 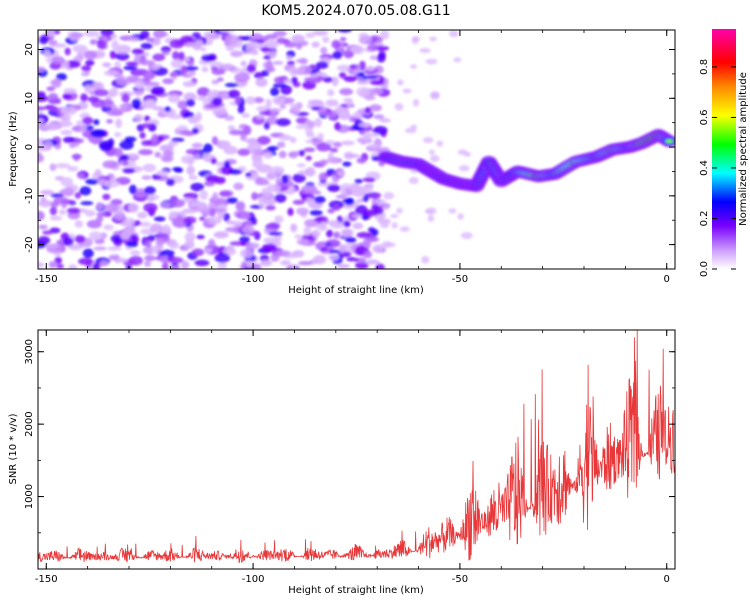 I want to click on figure-title: KOM5.2024.070.05.08.G11, so click(x=355, y=11).